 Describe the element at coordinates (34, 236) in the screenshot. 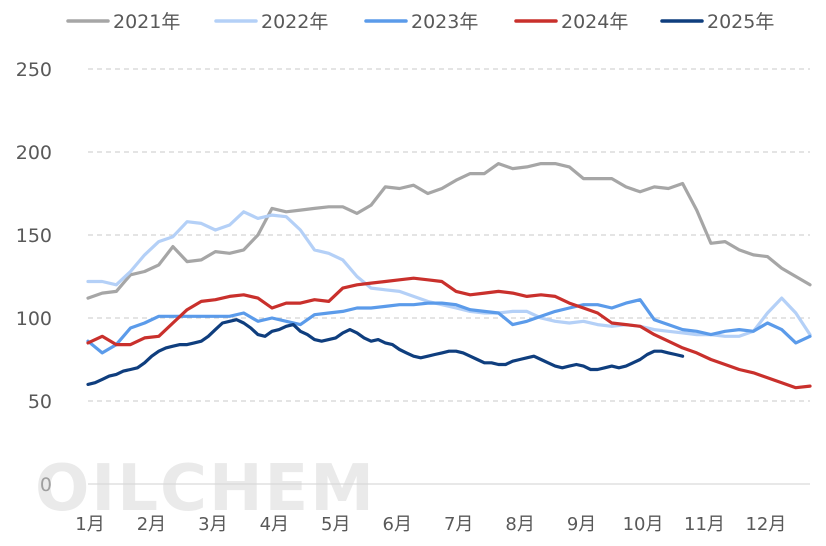

I see `y-tick-label: 150` at that location.